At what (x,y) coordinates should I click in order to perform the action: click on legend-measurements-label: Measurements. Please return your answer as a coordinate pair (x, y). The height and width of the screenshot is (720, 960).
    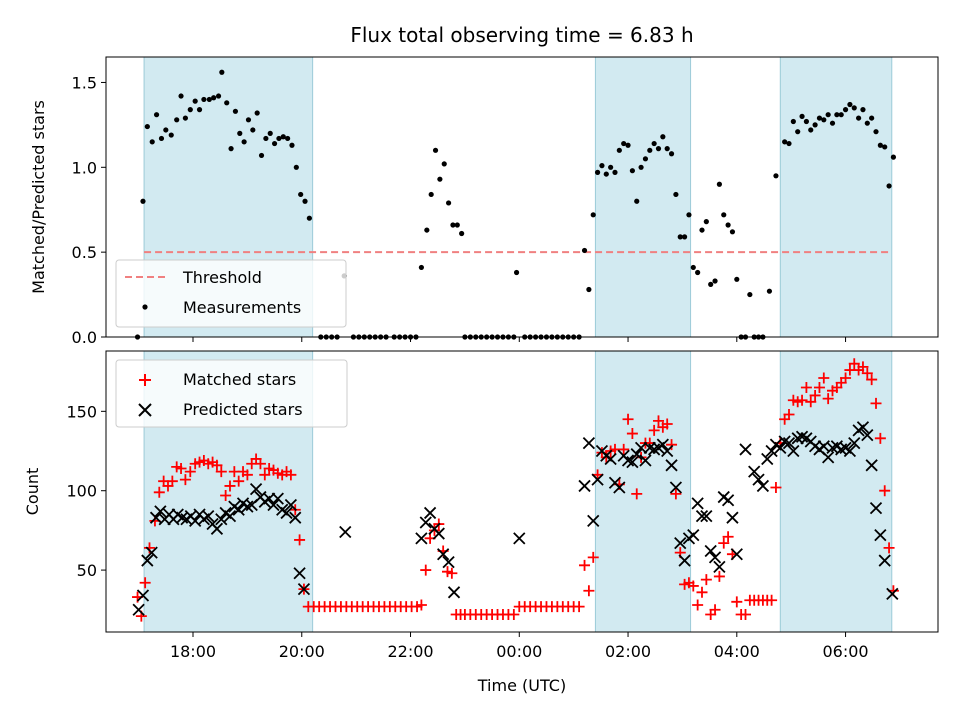
    Looking at the image, I should click on (242, 307).